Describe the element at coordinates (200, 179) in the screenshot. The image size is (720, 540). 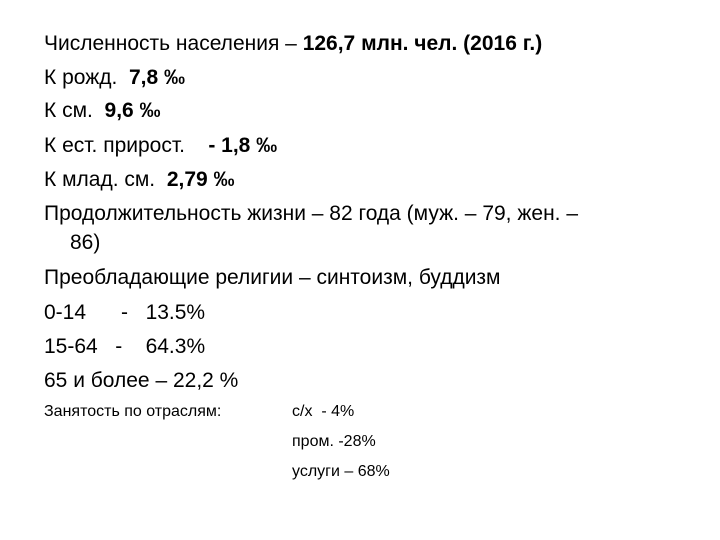
I see `value: 2,79 ‰` at that location.